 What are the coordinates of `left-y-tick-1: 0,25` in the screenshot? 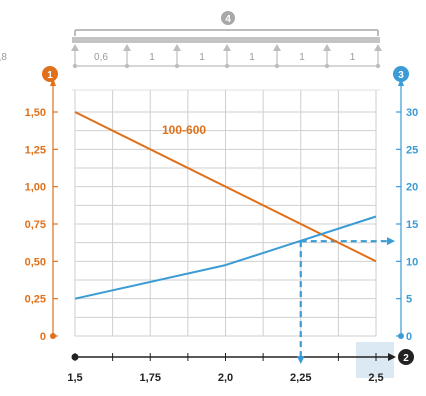 It's located at (35, 300).